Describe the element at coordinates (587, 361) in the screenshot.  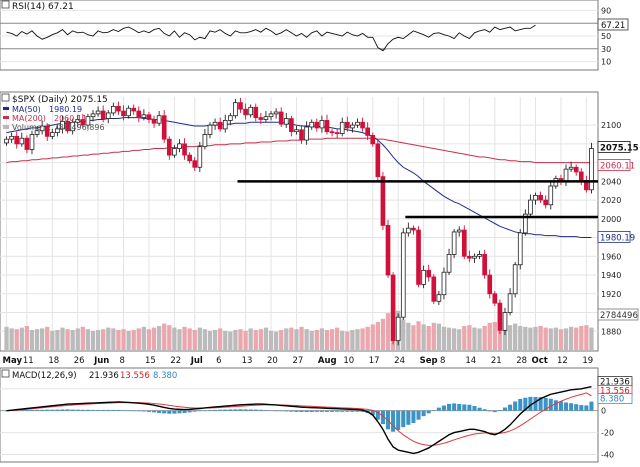
I see `x-axis-label: 19` at that location.